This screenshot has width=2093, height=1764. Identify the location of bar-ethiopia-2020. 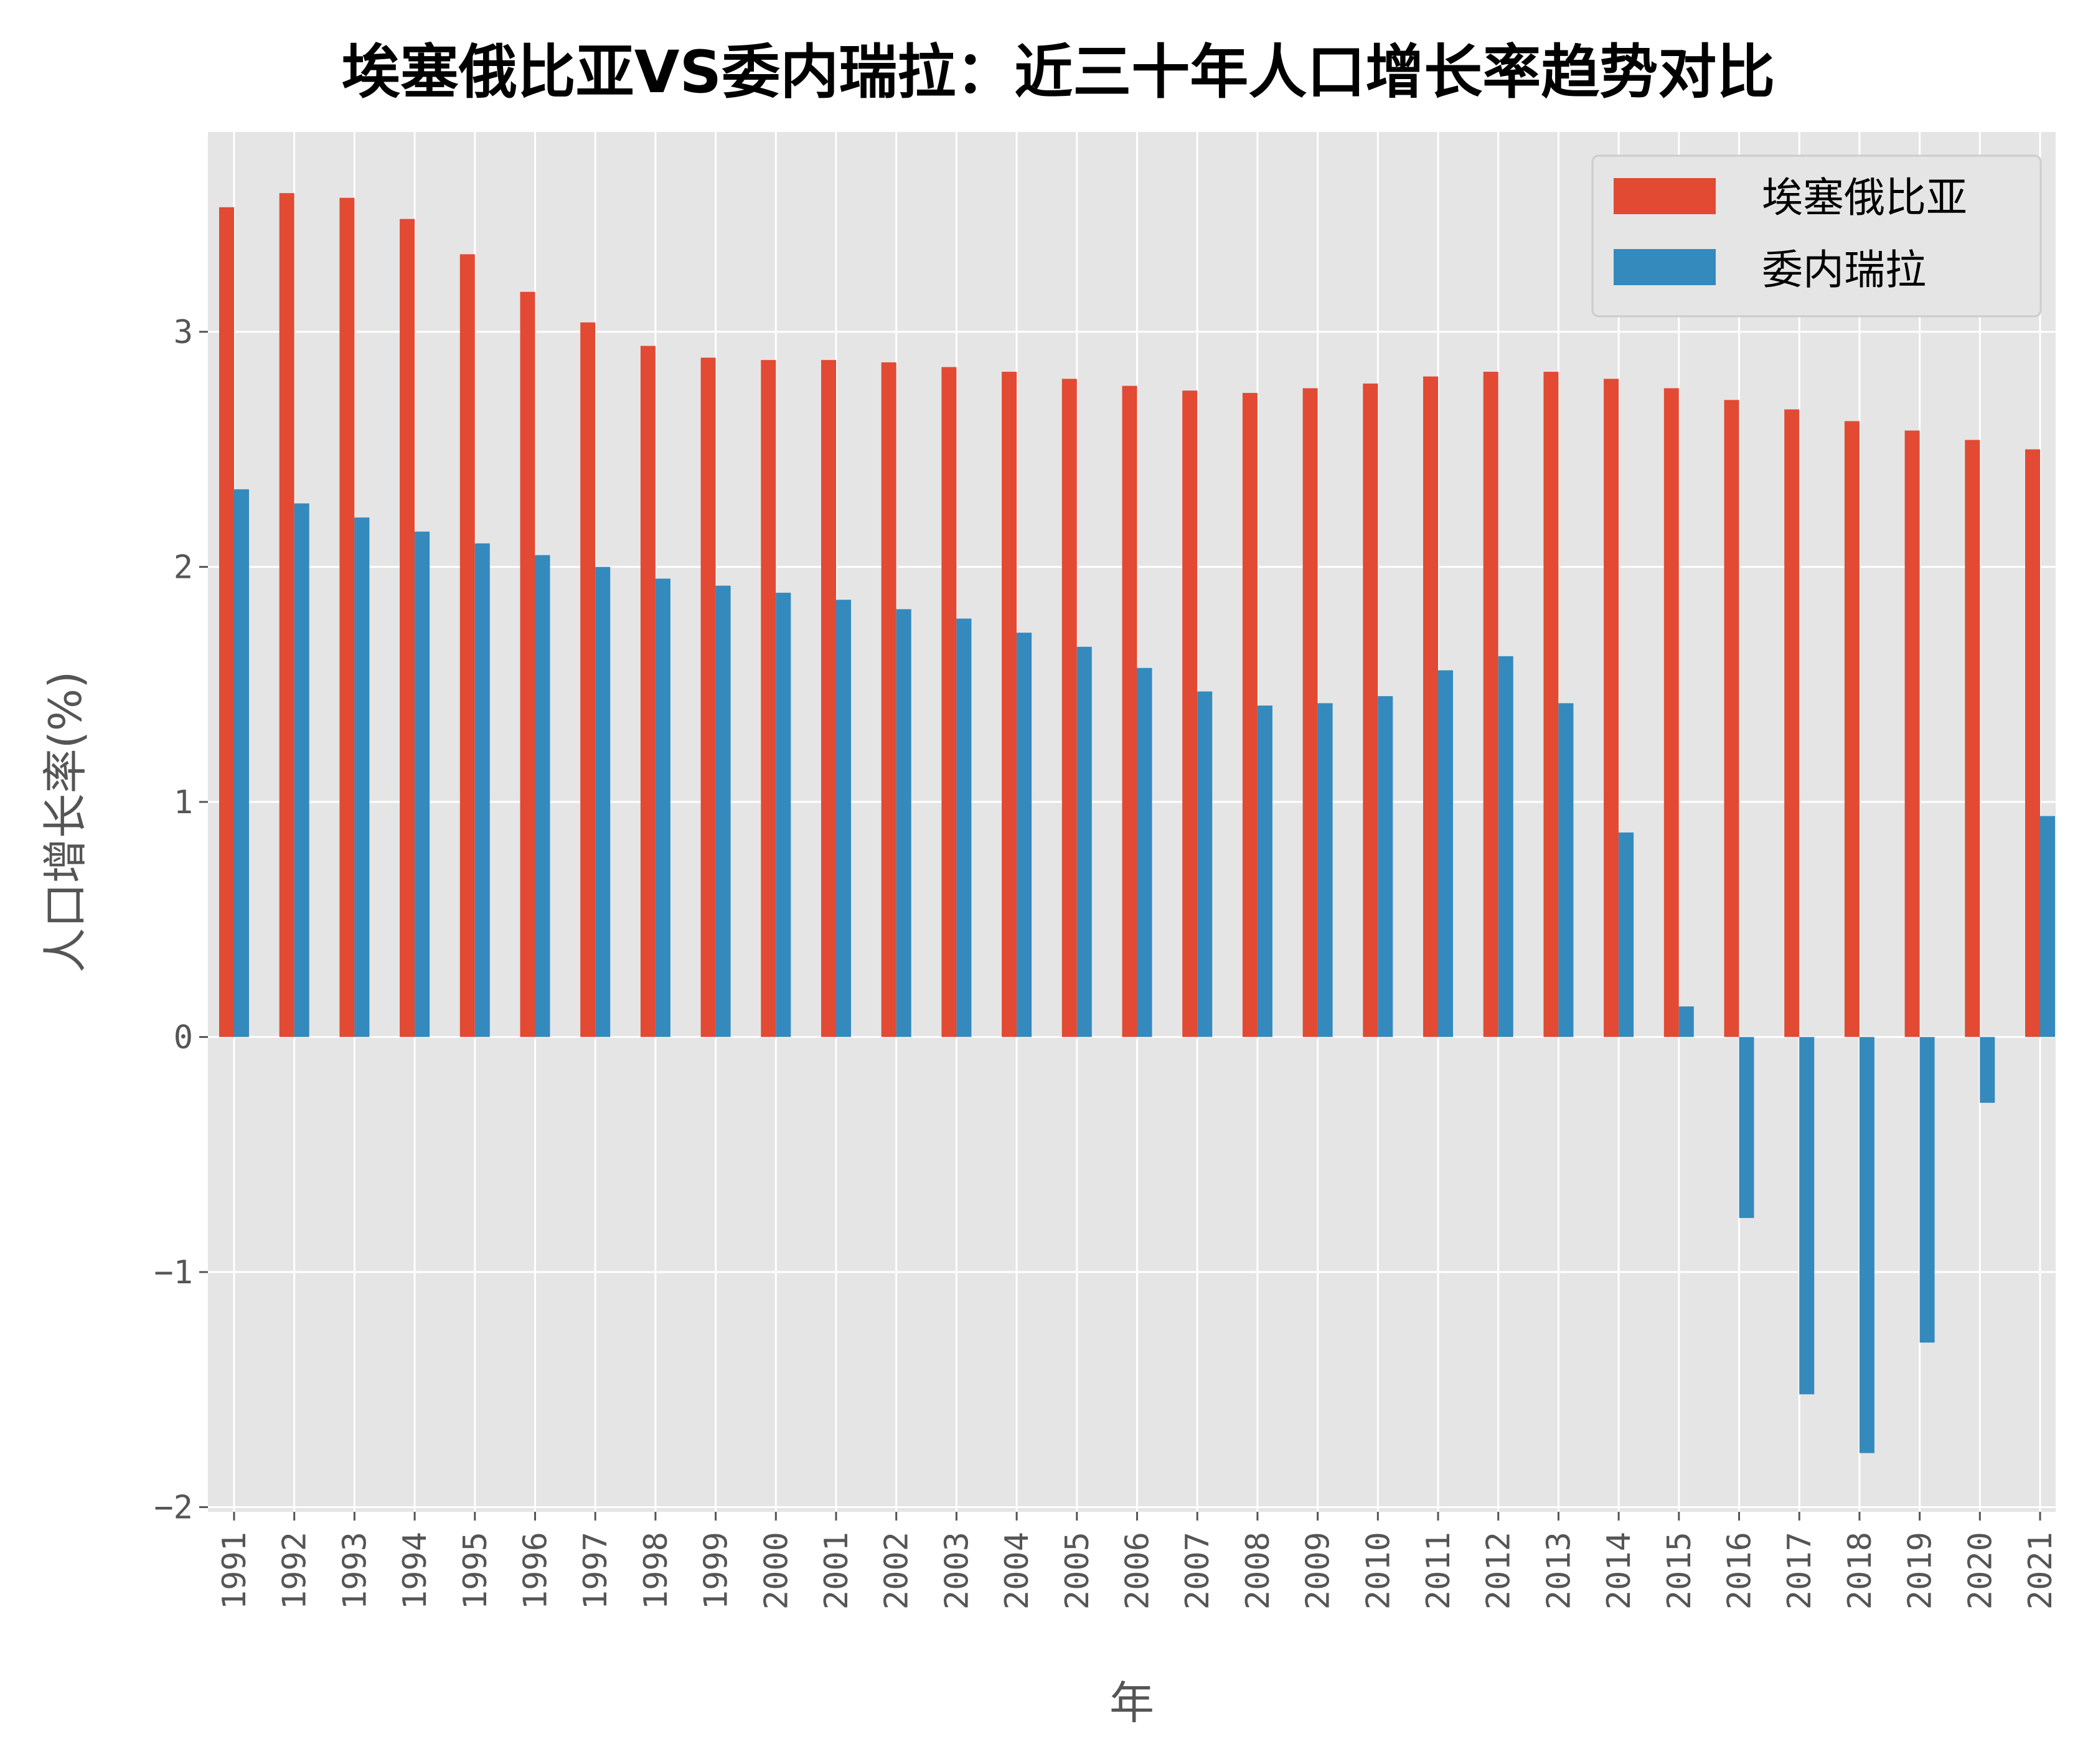
(1972, 739).